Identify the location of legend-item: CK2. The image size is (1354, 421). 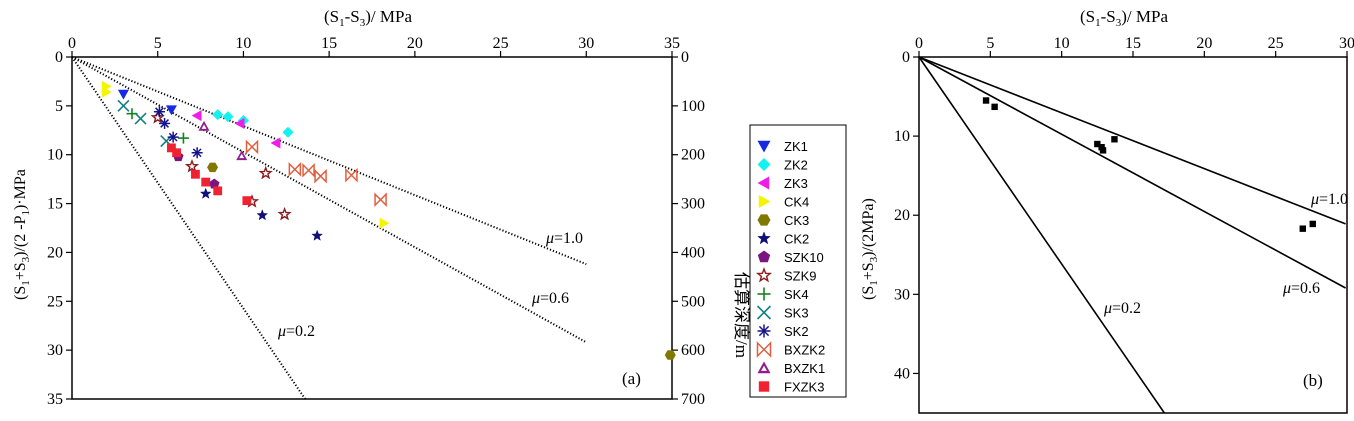
(783, 239).